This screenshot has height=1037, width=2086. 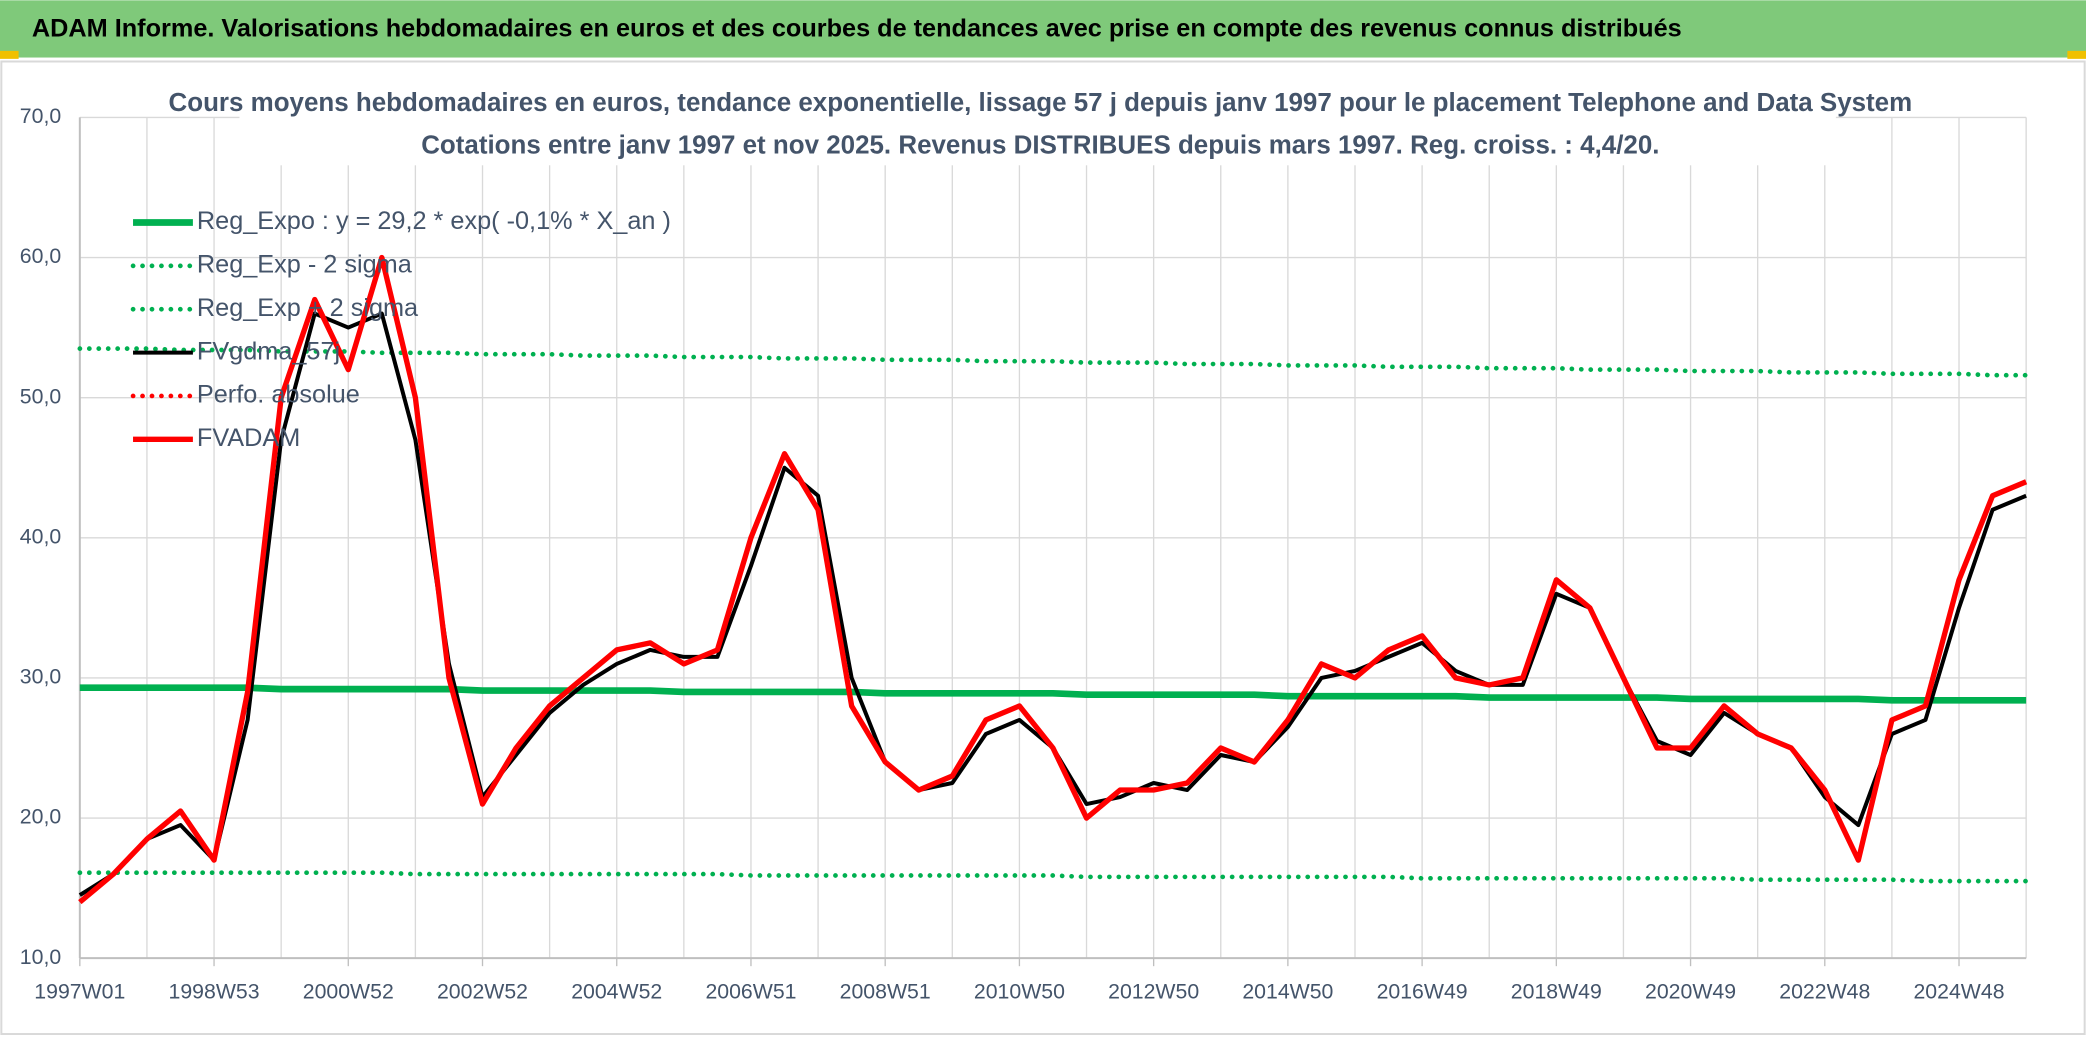 I want to click on x-tick-label: 2000W52, so click(x=348, y=991).